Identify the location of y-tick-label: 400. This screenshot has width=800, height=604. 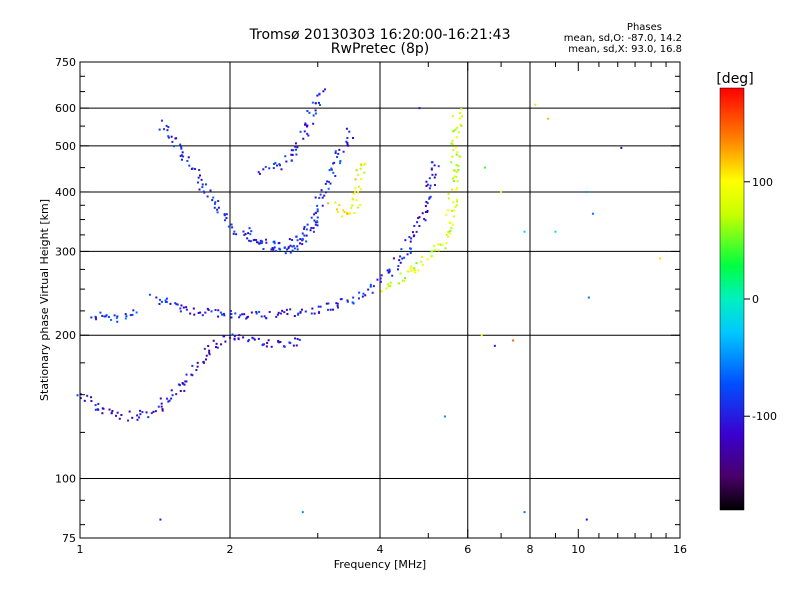
(65, 192).